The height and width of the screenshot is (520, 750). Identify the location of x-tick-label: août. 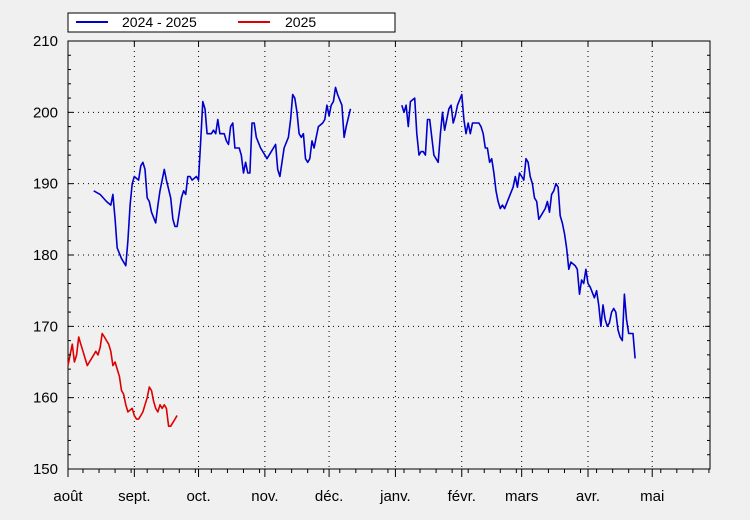
(68, 496).